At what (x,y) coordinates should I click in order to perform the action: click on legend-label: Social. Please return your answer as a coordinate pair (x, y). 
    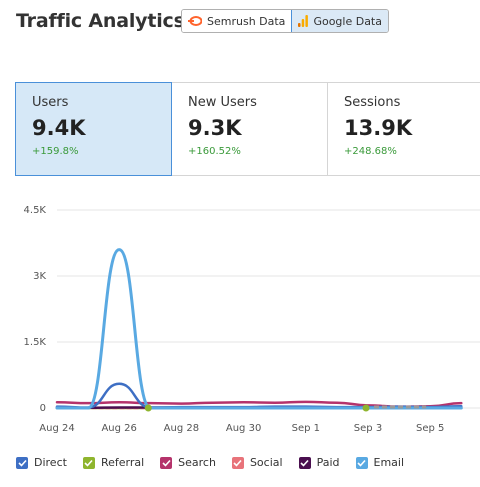
    Looking at the image, I should click on (266, 462).